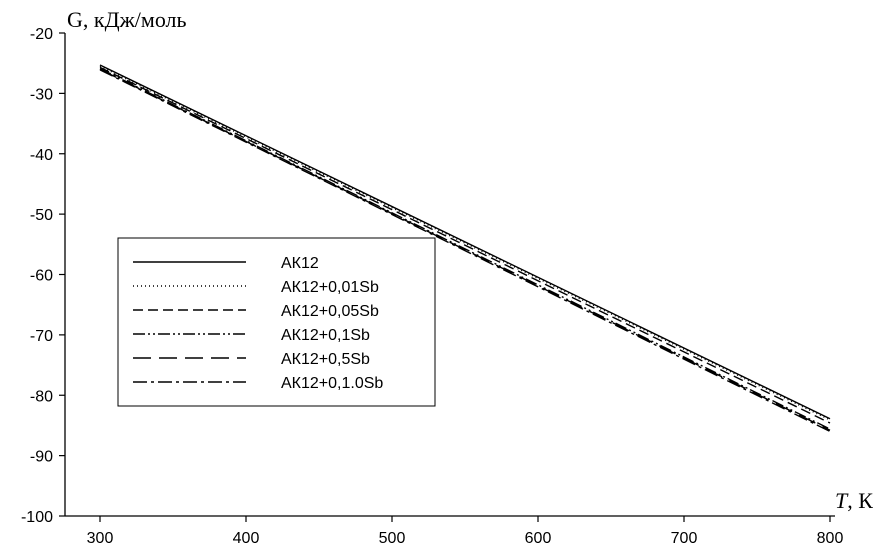  I want to click on legend-label: АК12+0,1Sb, so click(325, 335).